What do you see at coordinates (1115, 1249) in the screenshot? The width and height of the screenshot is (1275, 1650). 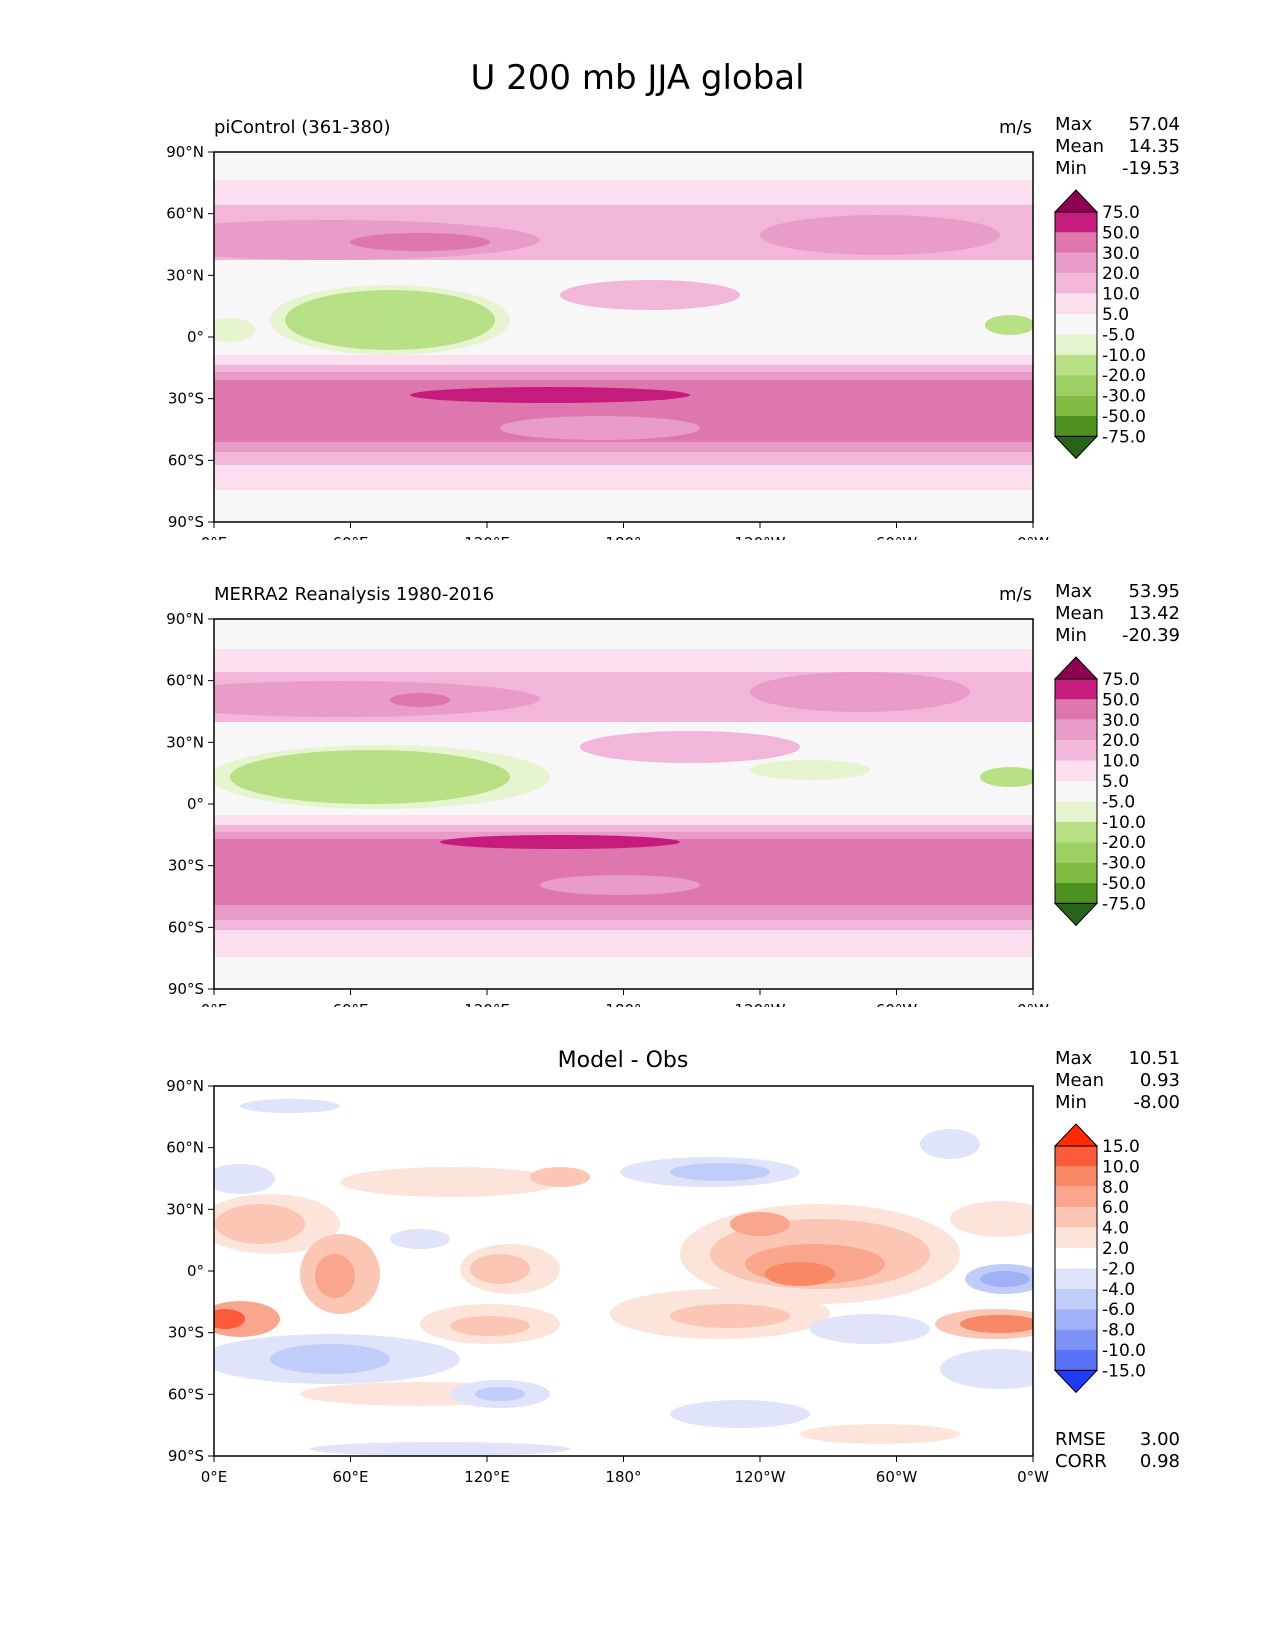 I see `colorbar-label: 2.0` at bounding box center [1115, 1249].